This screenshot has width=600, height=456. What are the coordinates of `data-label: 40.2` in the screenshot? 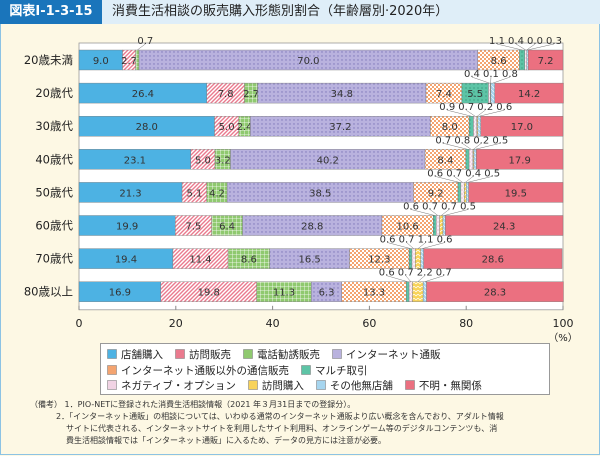 It's located at (328, 160).